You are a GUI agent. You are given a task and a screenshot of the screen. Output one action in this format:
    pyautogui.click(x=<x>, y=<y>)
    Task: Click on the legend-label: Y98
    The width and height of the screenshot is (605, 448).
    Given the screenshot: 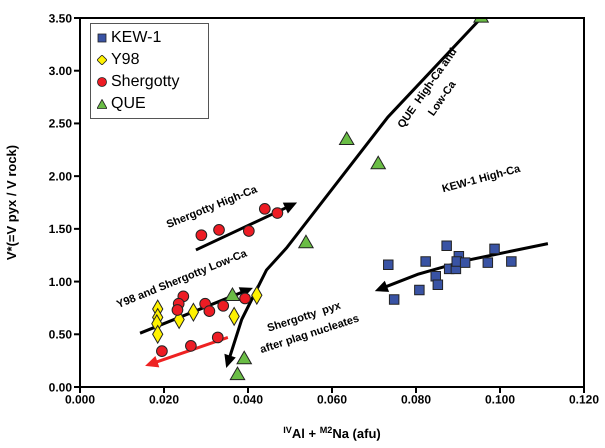 What is the action you would take?
    pyautogui.click(x=125, y=60)
    